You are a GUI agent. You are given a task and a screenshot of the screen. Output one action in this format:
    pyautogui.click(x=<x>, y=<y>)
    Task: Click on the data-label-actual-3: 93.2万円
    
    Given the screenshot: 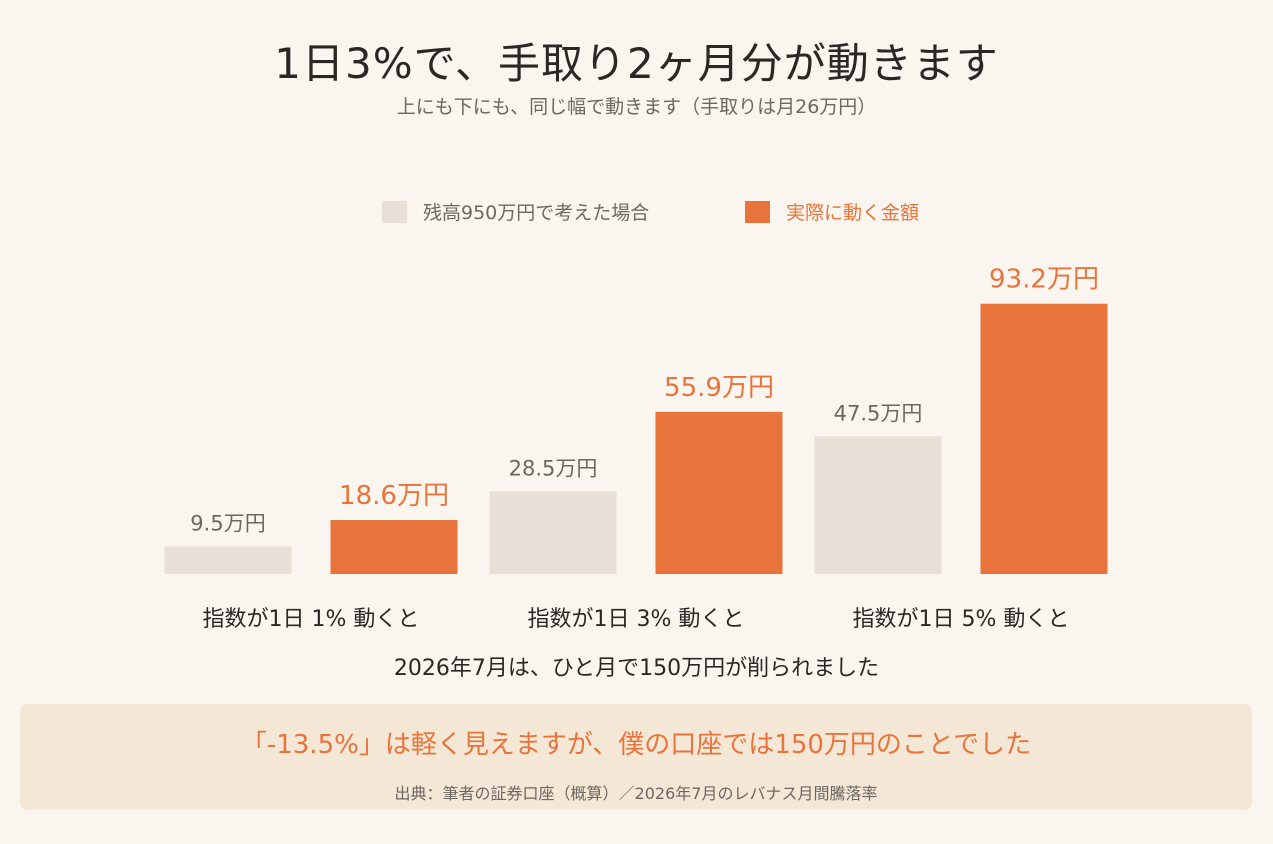 What is the action you would take?
    pyautogui.click(x=1044, y=280)
    